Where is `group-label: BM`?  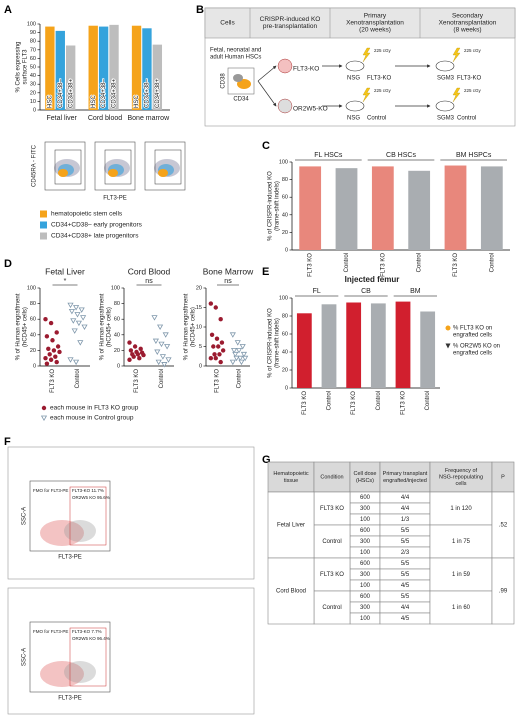
group-label: BM is located at coordinates (415, 291).